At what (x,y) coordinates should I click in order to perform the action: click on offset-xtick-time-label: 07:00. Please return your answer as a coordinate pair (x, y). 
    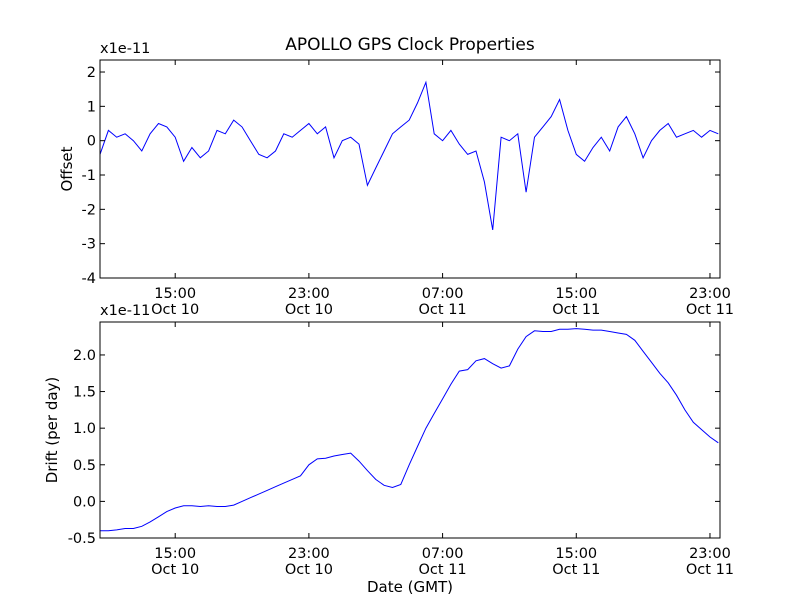
    Looking at the image, I should click on (443, 294).